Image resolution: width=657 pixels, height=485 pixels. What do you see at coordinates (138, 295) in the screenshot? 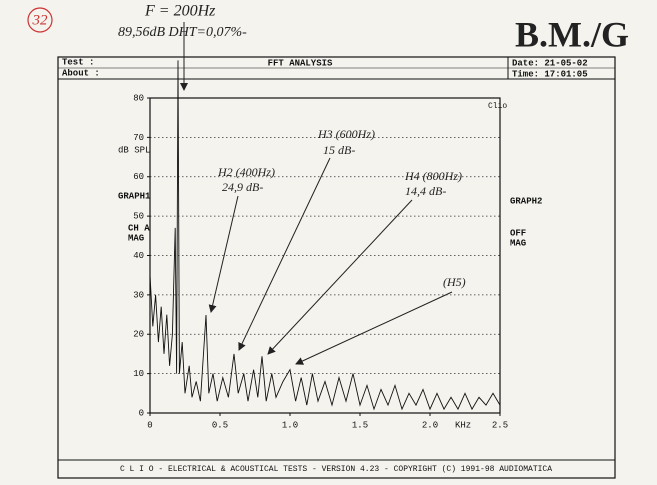
I see `y-tick-label: 30` at bounding box center [138, 295].